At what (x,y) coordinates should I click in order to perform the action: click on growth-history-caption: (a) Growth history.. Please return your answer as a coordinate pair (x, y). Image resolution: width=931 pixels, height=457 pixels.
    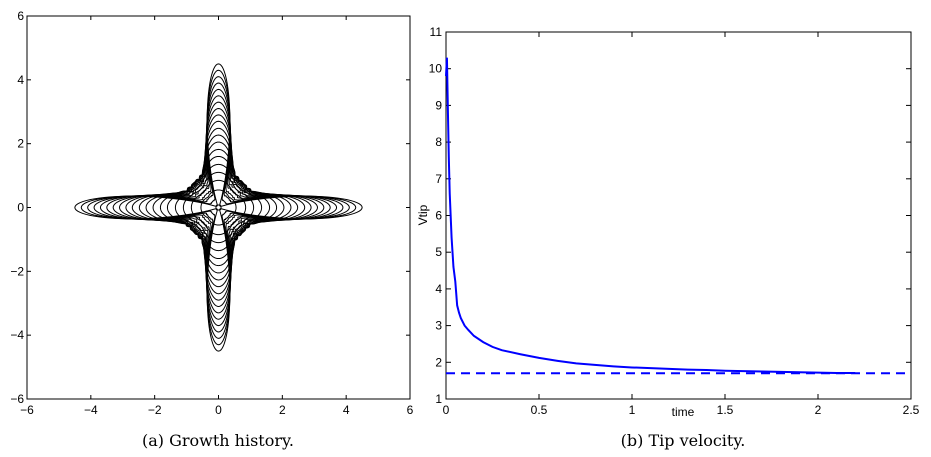
    Looking at the image, I should click on (218, 440).